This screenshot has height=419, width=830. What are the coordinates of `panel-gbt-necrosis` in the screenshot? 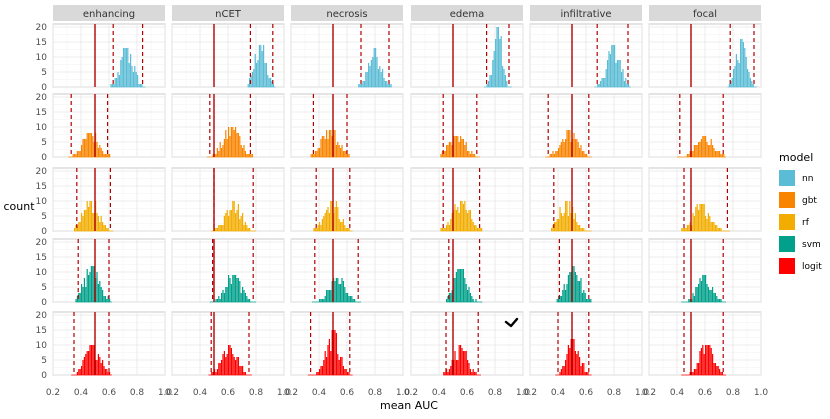 It's located at (347, 125).